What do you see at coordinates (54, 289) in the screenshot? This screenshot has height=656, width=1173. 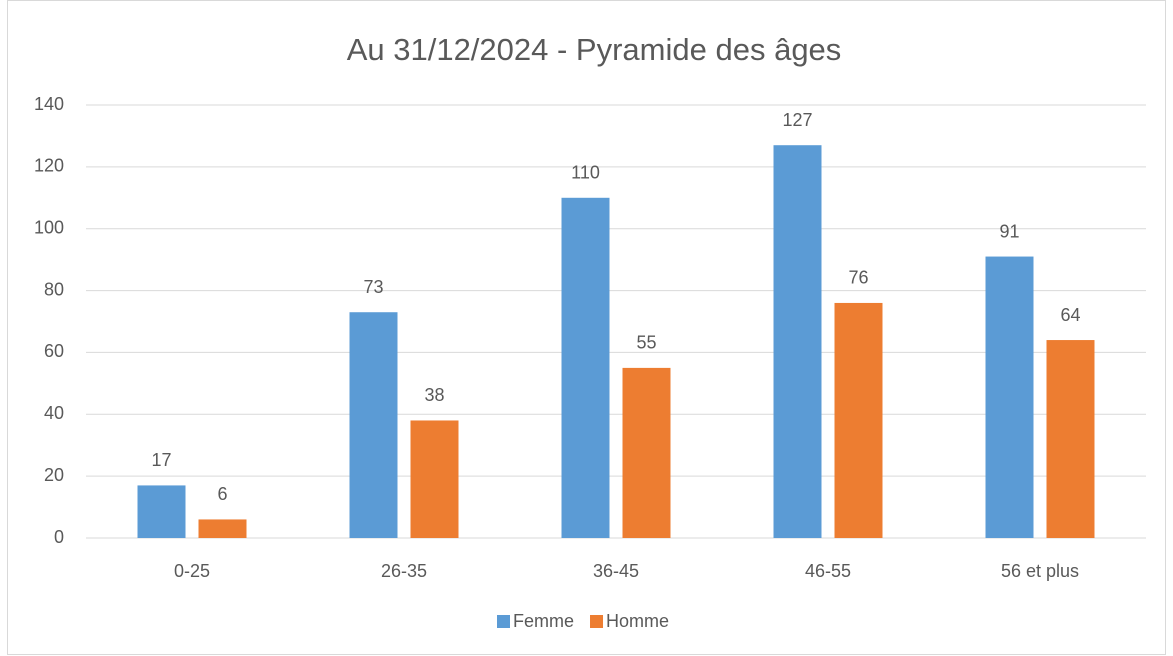 I see `y-tick-label: 80` at bounding box center [54, 289].